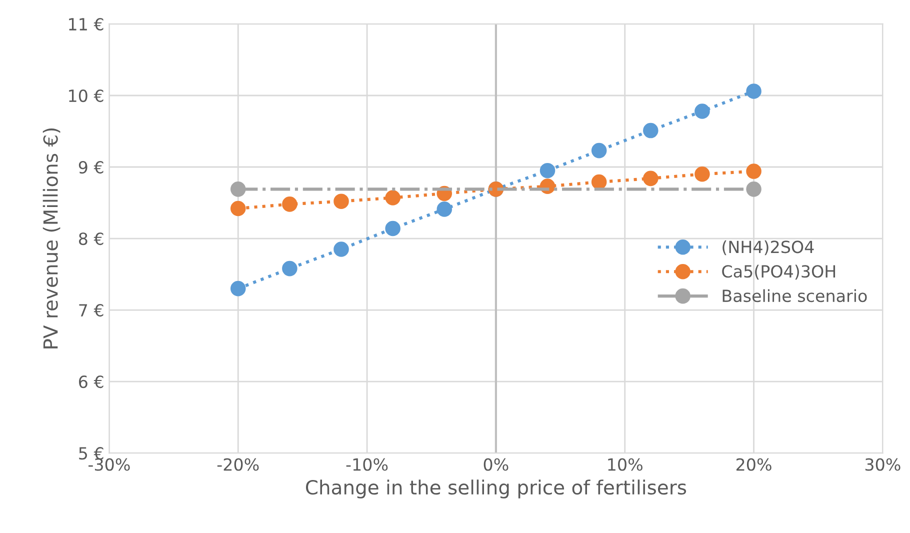 This screenshot has height=533, width=910. Describe the element at coordinates (91, 239) in the screenshot. I see `y-tick-label: 8 €` at that location.